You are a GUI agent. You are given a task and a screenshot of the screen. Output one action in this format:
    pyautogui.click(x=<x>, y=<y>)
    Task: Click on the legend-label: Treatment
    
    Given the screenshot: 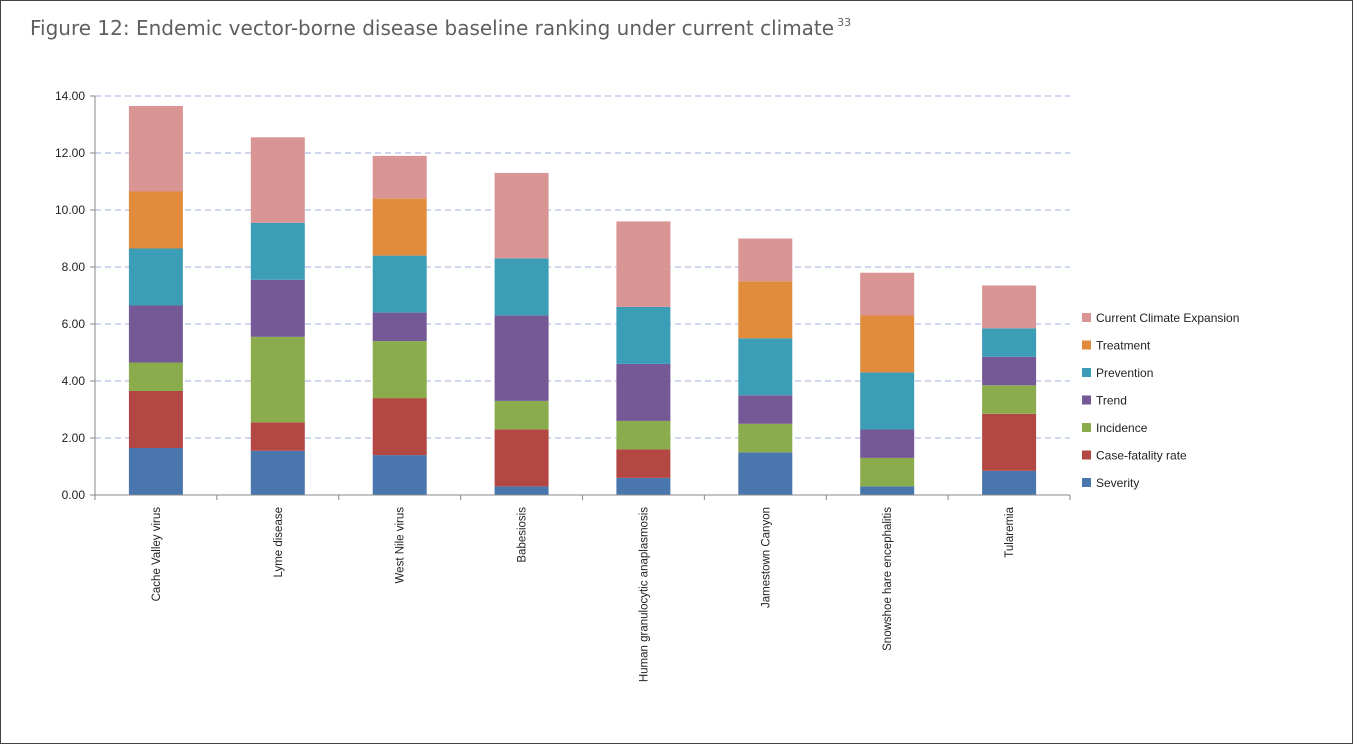 What is the action you would take?
    pyautogui.click(x=1123, y=346)
    